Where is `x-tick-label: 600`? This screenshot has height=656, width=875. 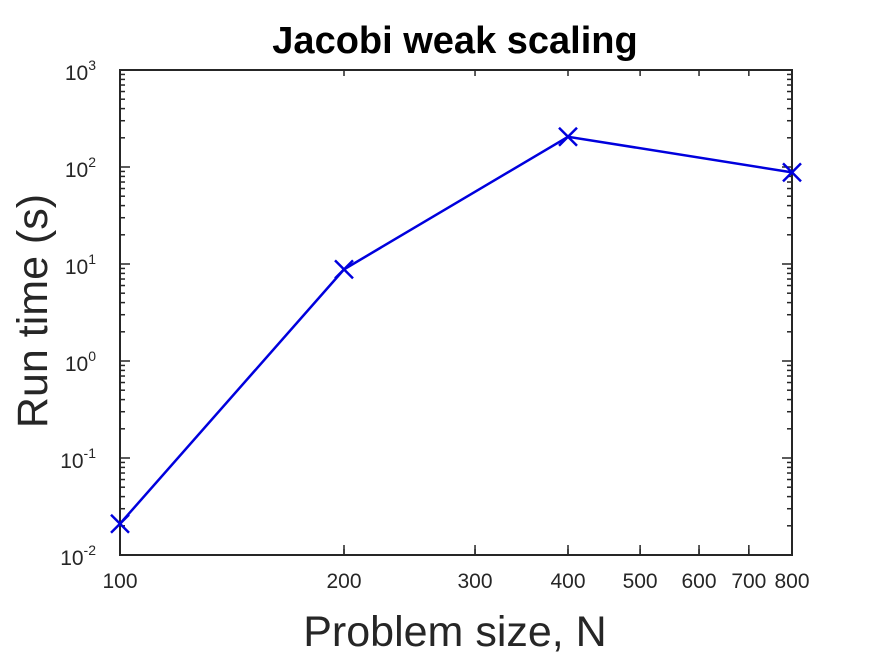
x-tick-label: 600 is located at coordinates (699, 581).